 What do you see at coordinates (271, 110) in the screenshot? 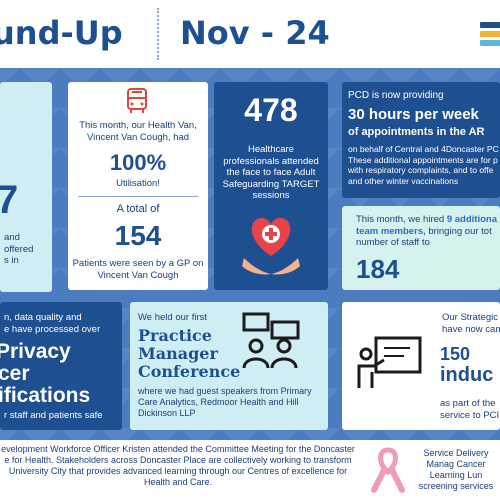
I see `safeguarding-number: 478` at bounding box center [271, 110].